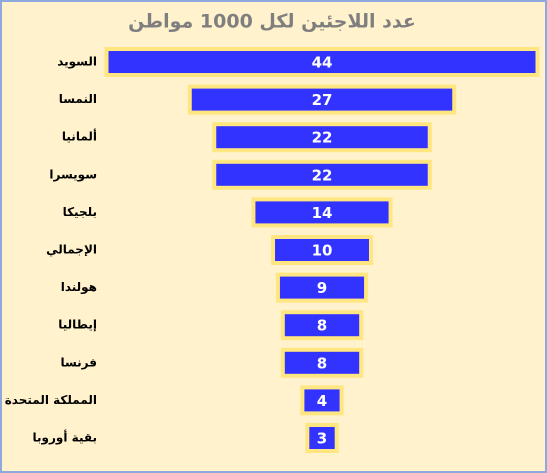 The height and width of the screenshot is (473, 547). Describe the element at coordinates (65, 438) in the screenshot. I see `category-label: بقية أوروبا` at that location.